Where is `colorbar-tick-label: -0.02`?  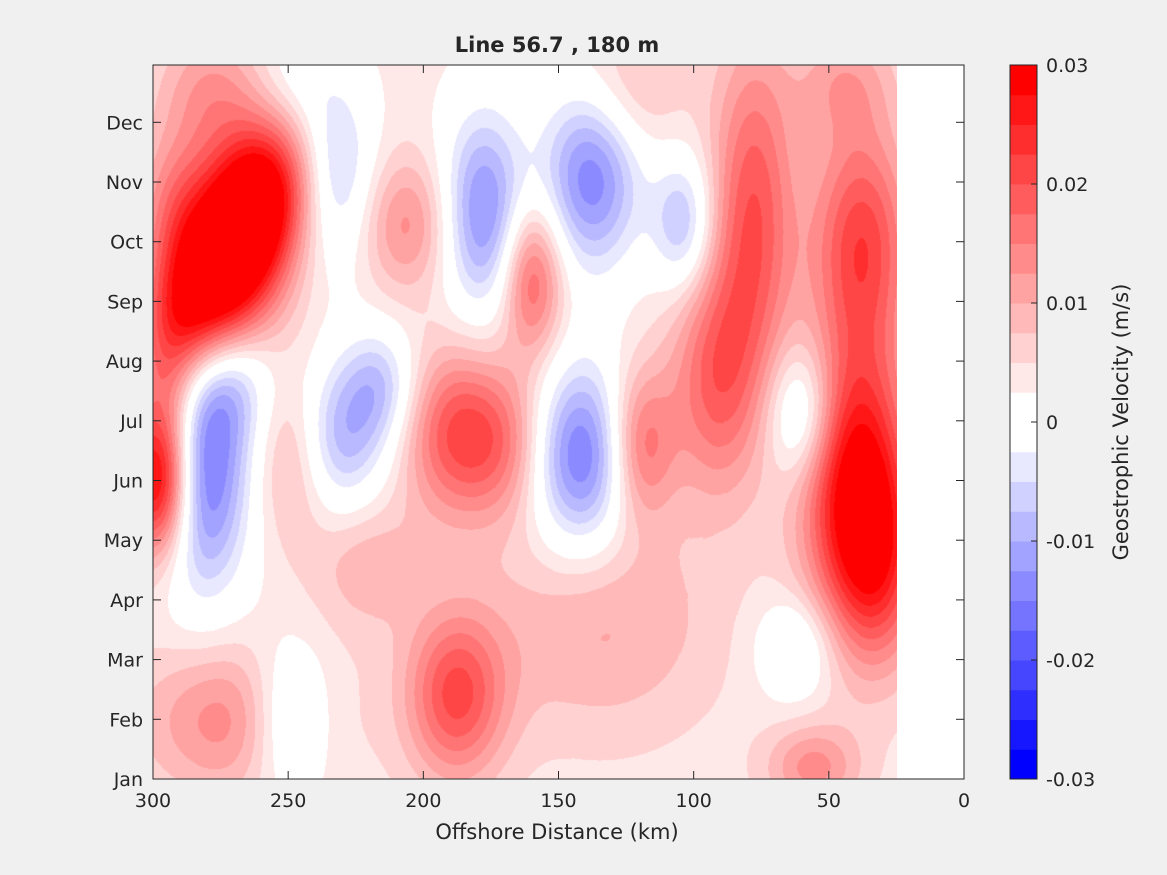
colorbar-tick-label: -0.02 is located at coordinates (1070, 661).